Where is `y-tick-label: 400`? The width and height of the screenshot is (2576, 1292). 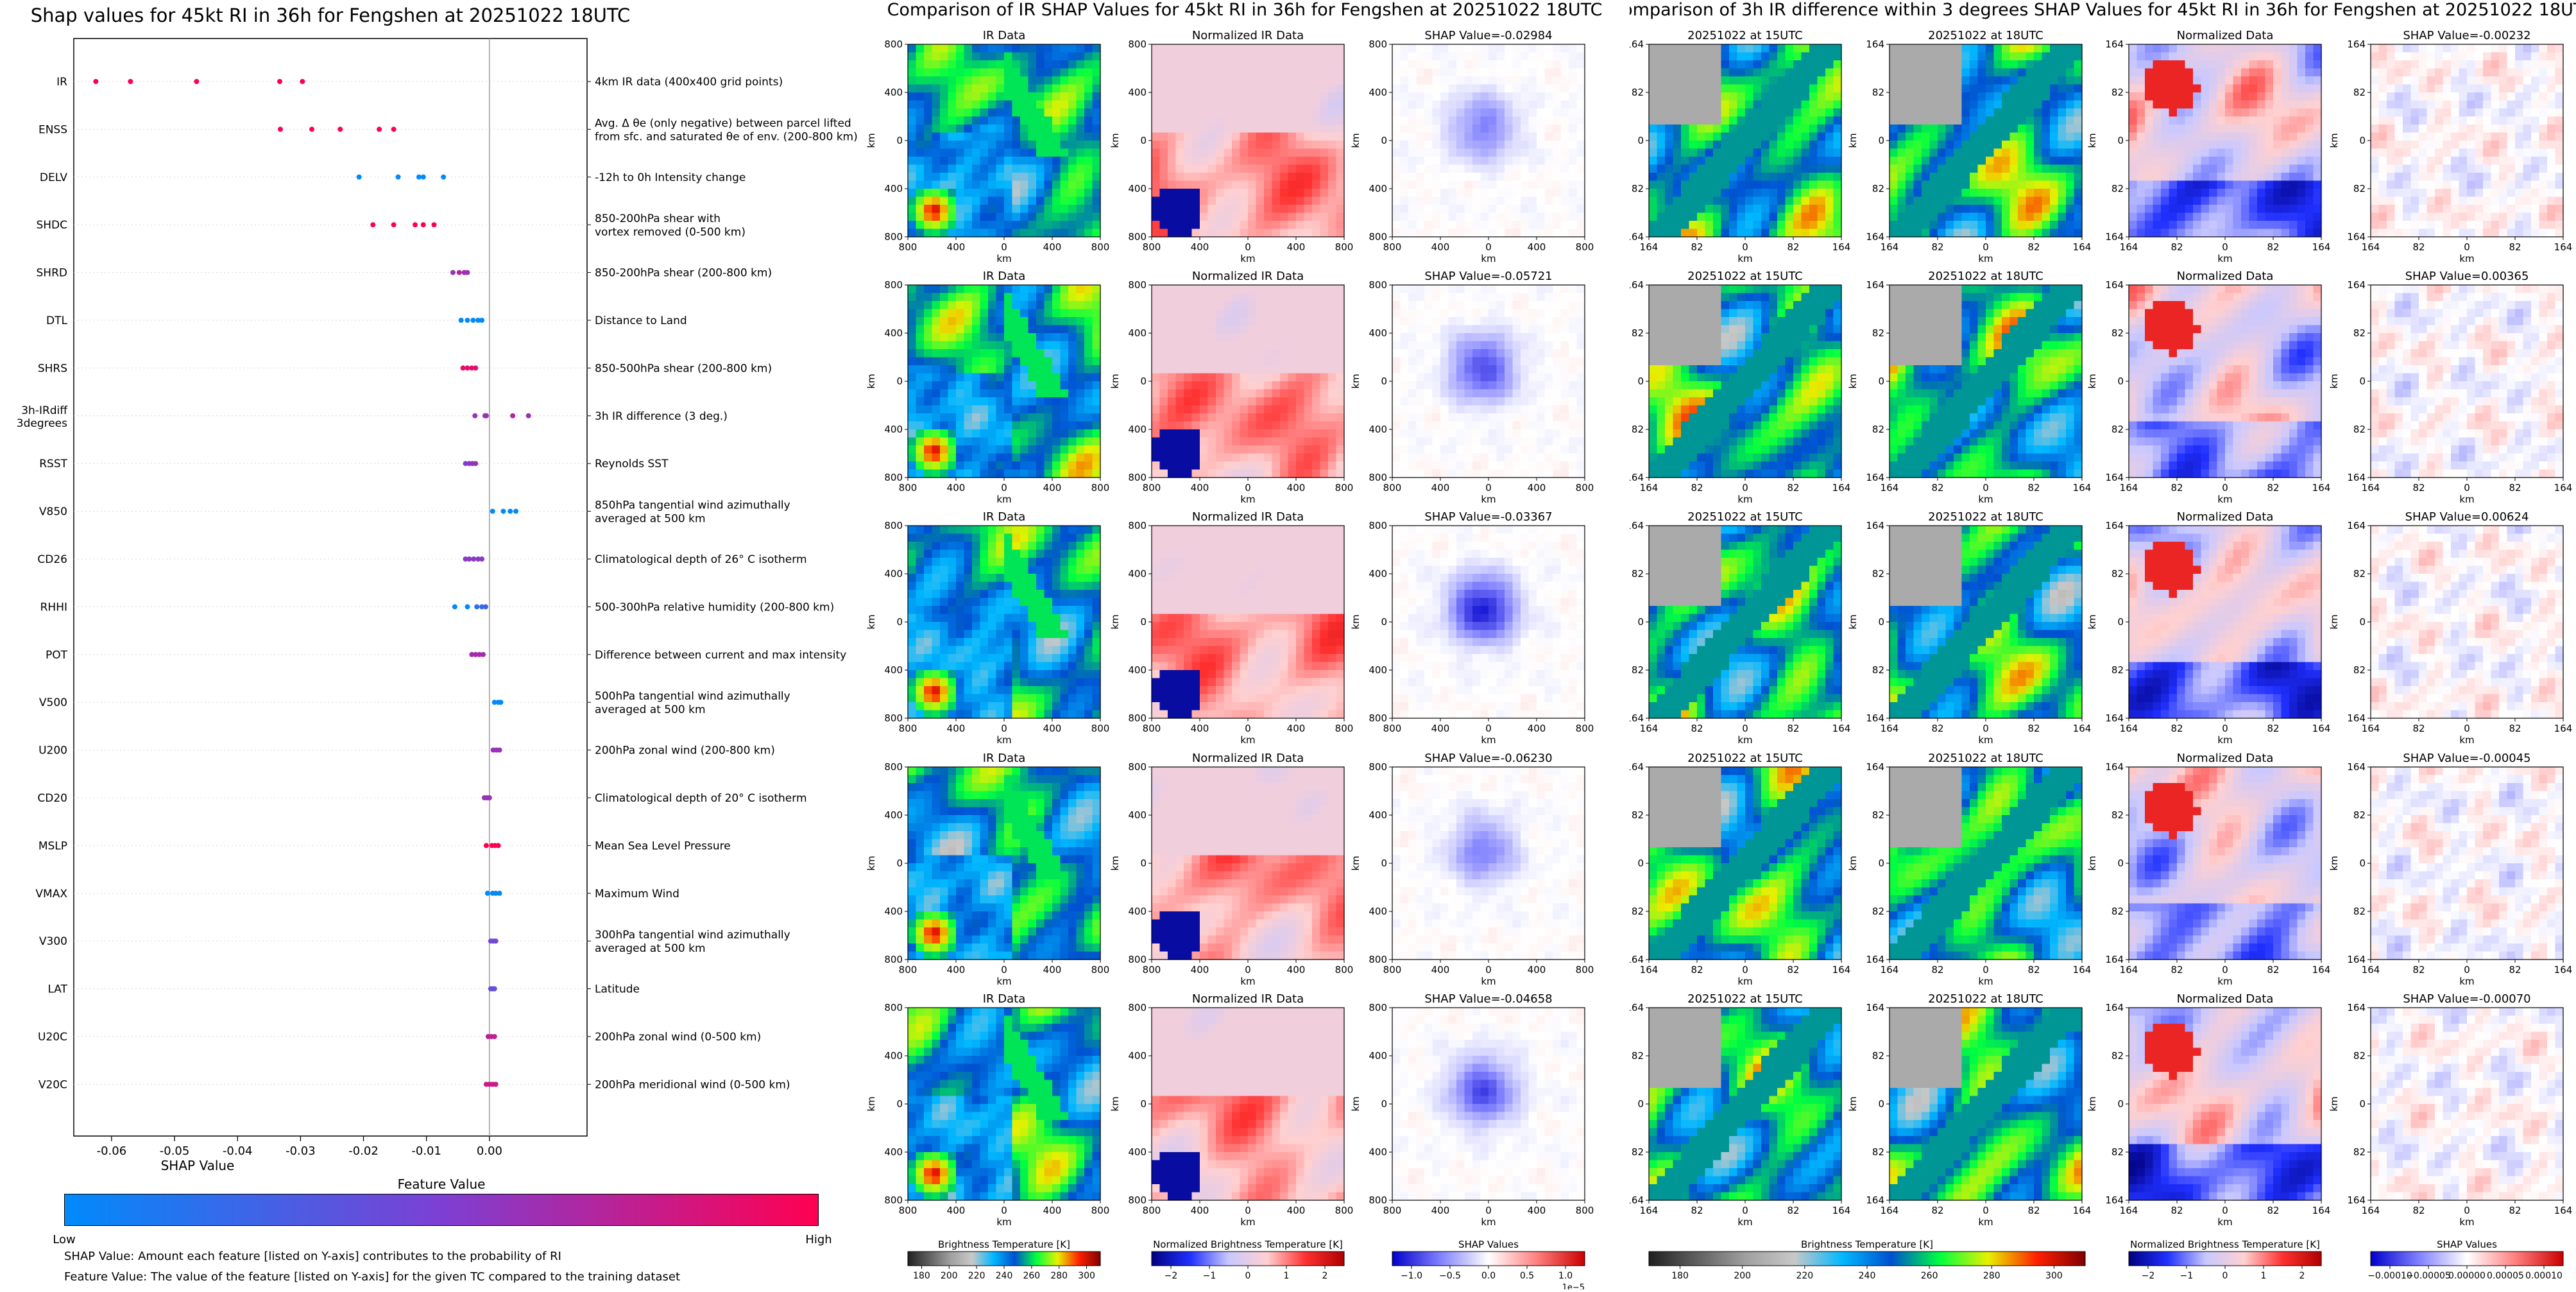 y-tick-label: 400 is located at coordinates (1137, 429).